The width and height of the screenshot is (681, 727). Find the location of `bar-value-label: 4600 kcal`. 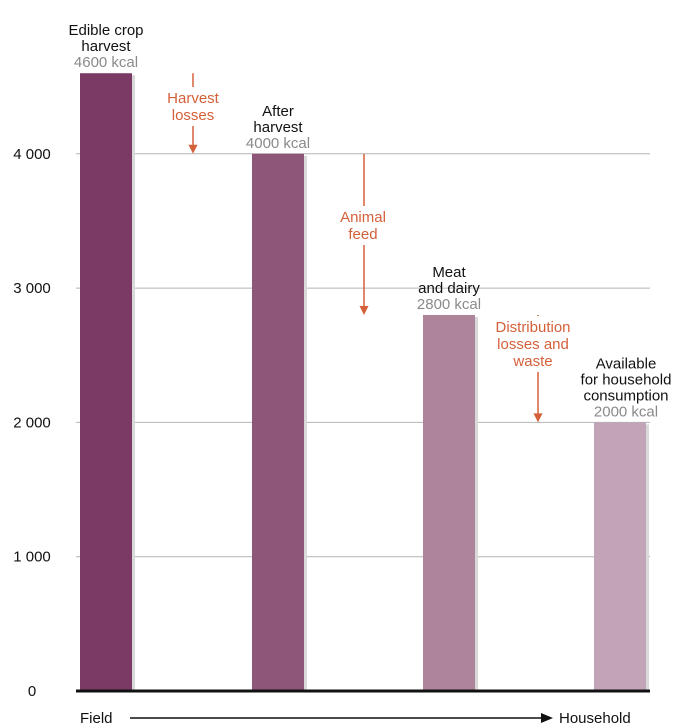

bar-value-label: 4600 kcal is located at coordinates (106, 62).